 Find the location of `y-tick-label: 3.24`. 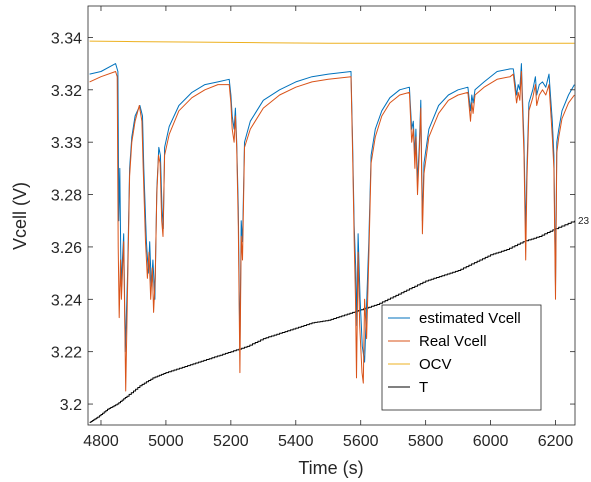

y-tick-label: 3.24 is located at coordinates (66, 300).